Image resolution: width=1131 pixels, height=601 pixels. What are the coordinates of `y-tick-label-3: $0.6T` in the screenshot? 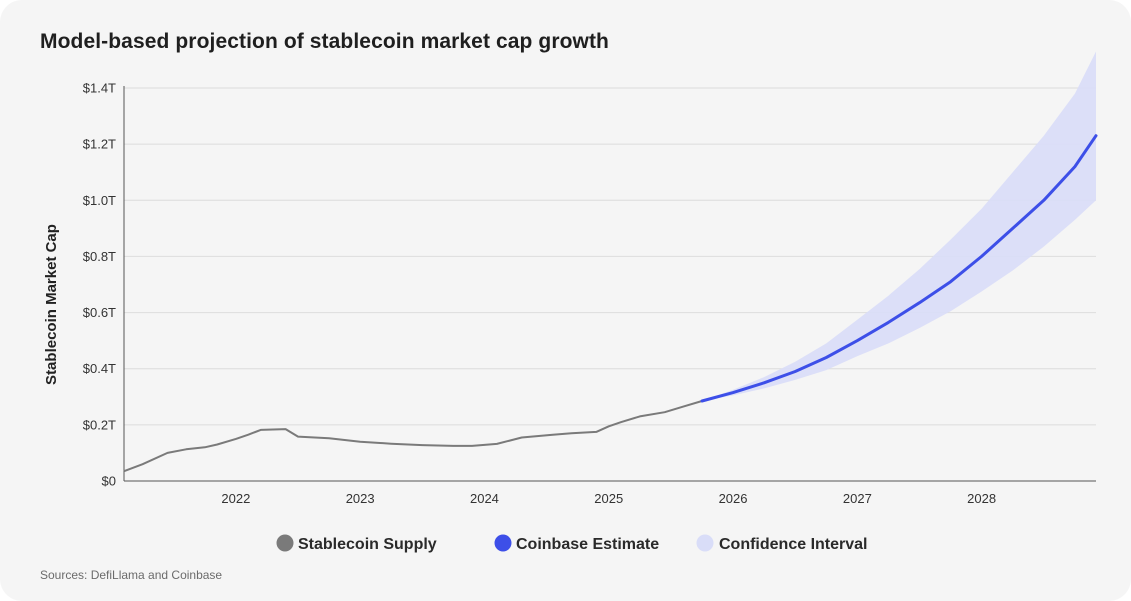 It's located at (99, 312).